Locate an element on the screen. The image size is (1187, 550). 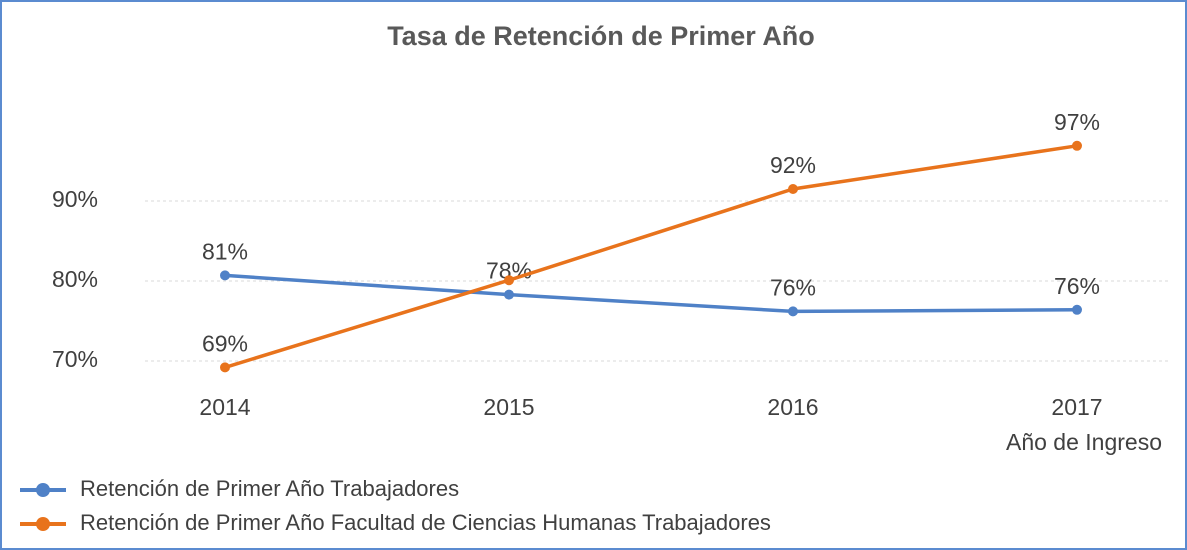
x-tick-label: 2015 is located at coordinates (508, 407).